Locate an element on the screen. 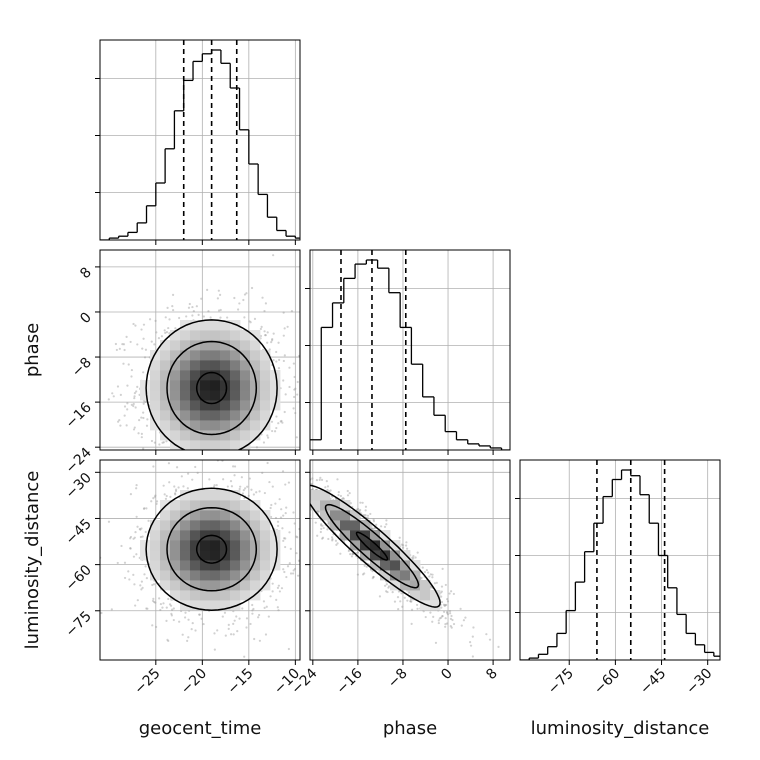 Image resolution: width=760 pixels, height=760 pixels. x-tick-label: −15 is located at coordinates (240, 682).